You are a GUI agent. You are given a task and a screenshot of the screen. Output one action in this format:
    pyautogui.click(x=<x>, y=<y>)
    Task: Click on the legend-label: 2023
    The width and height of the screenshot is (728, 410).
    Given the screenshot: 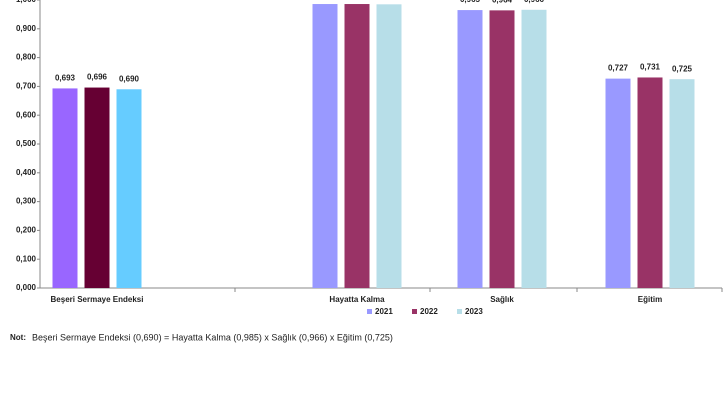 What is the action you would take?
    pyautogui.click(x=474, y=311)
    